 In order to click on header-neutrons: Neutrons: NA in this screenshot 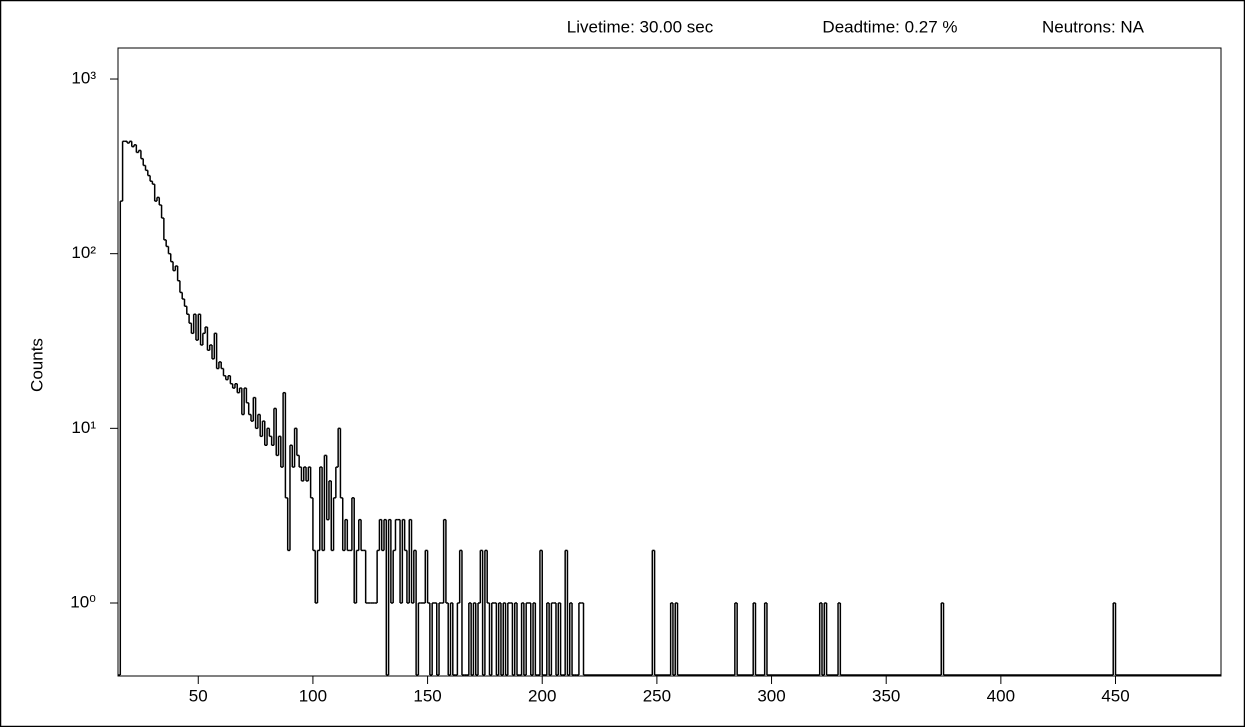, I will do `click(1093, 26)`.